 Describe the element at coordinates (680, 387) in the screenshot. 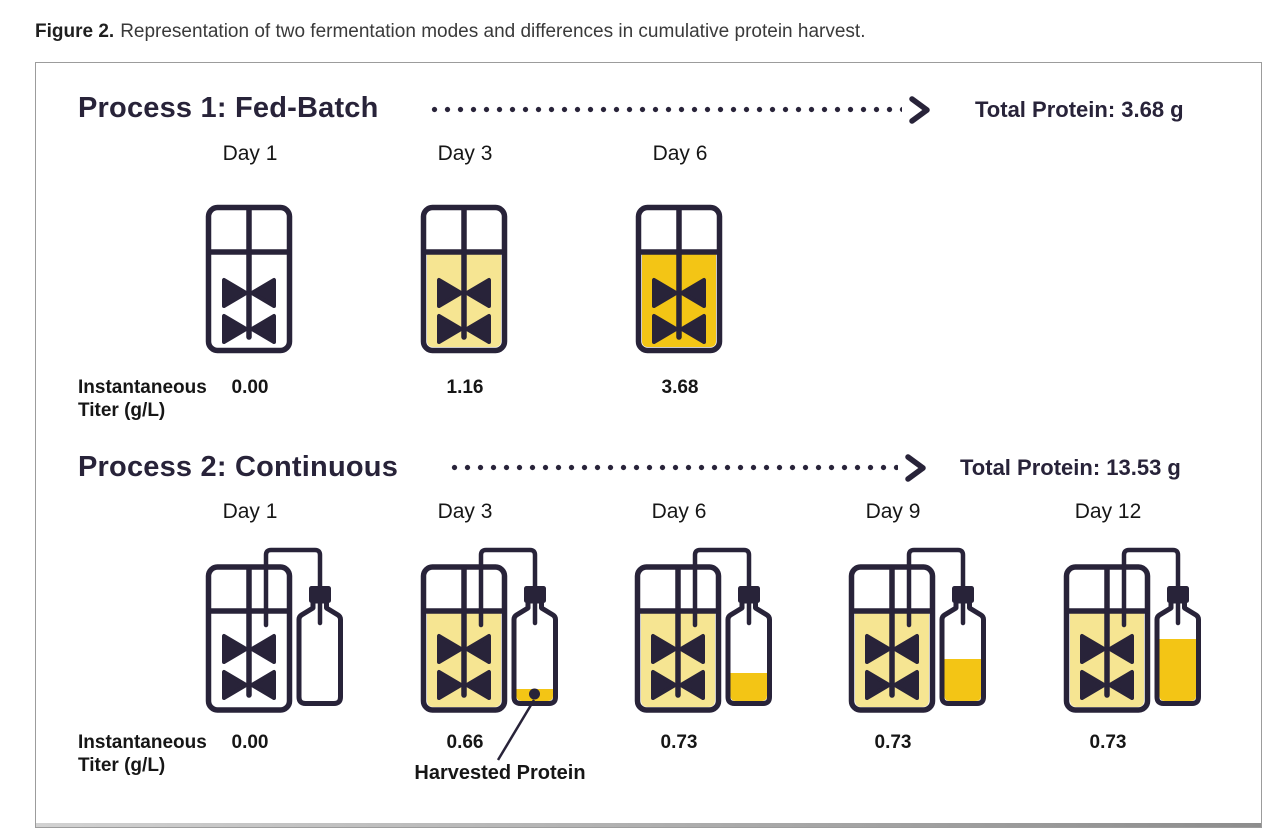

I see `titer-value: 3.68` at that location.